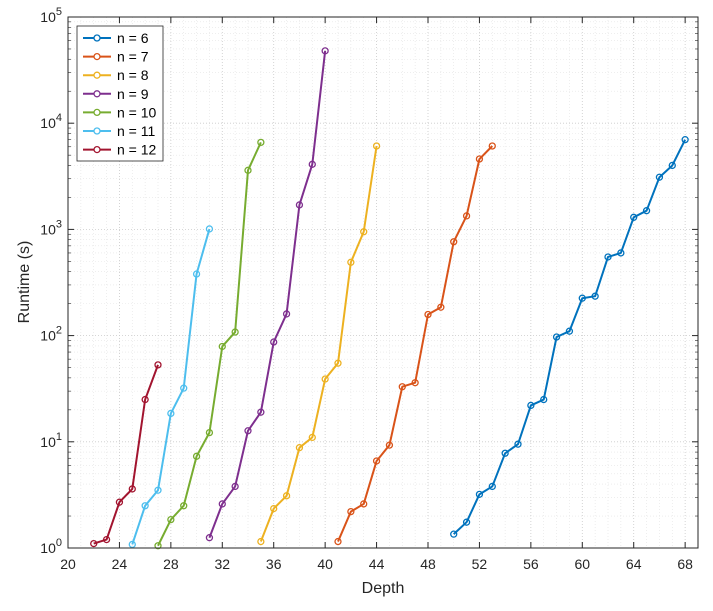 The width and height of the screenshot is (713, 611). I want to click on y-tick-label: 10³, so click(51, 227).